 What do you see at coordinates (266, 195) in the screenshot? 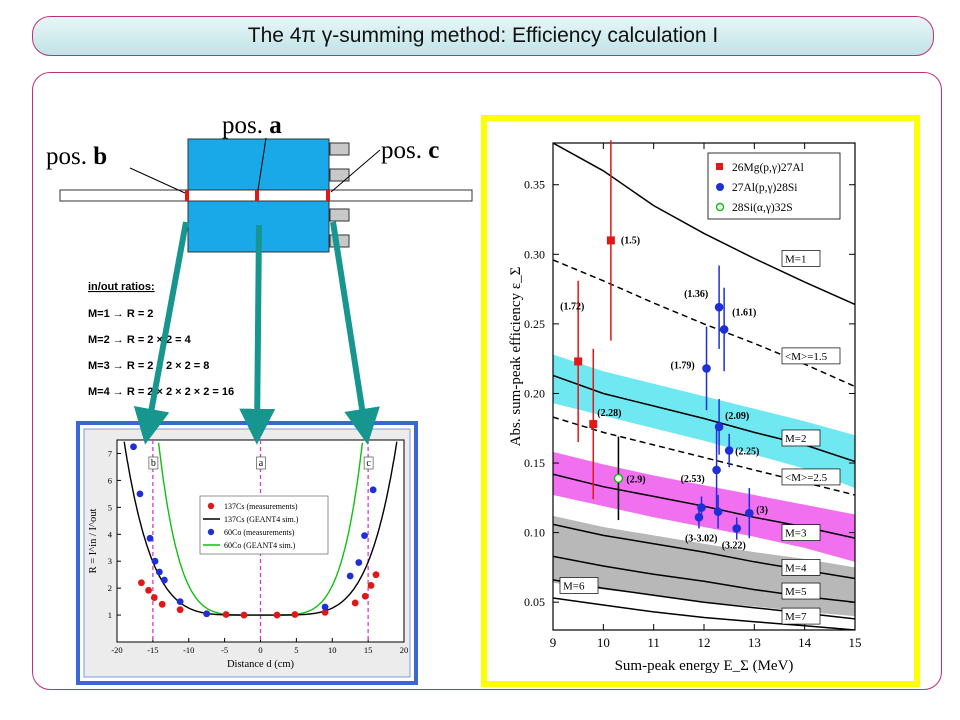
I see `beam-pipe` at bounding box center [266, 195].